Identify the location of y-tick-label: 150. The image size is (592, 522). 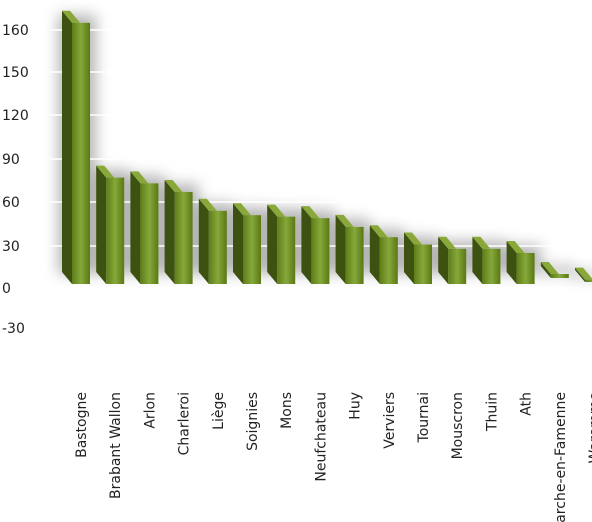
(15, 73).